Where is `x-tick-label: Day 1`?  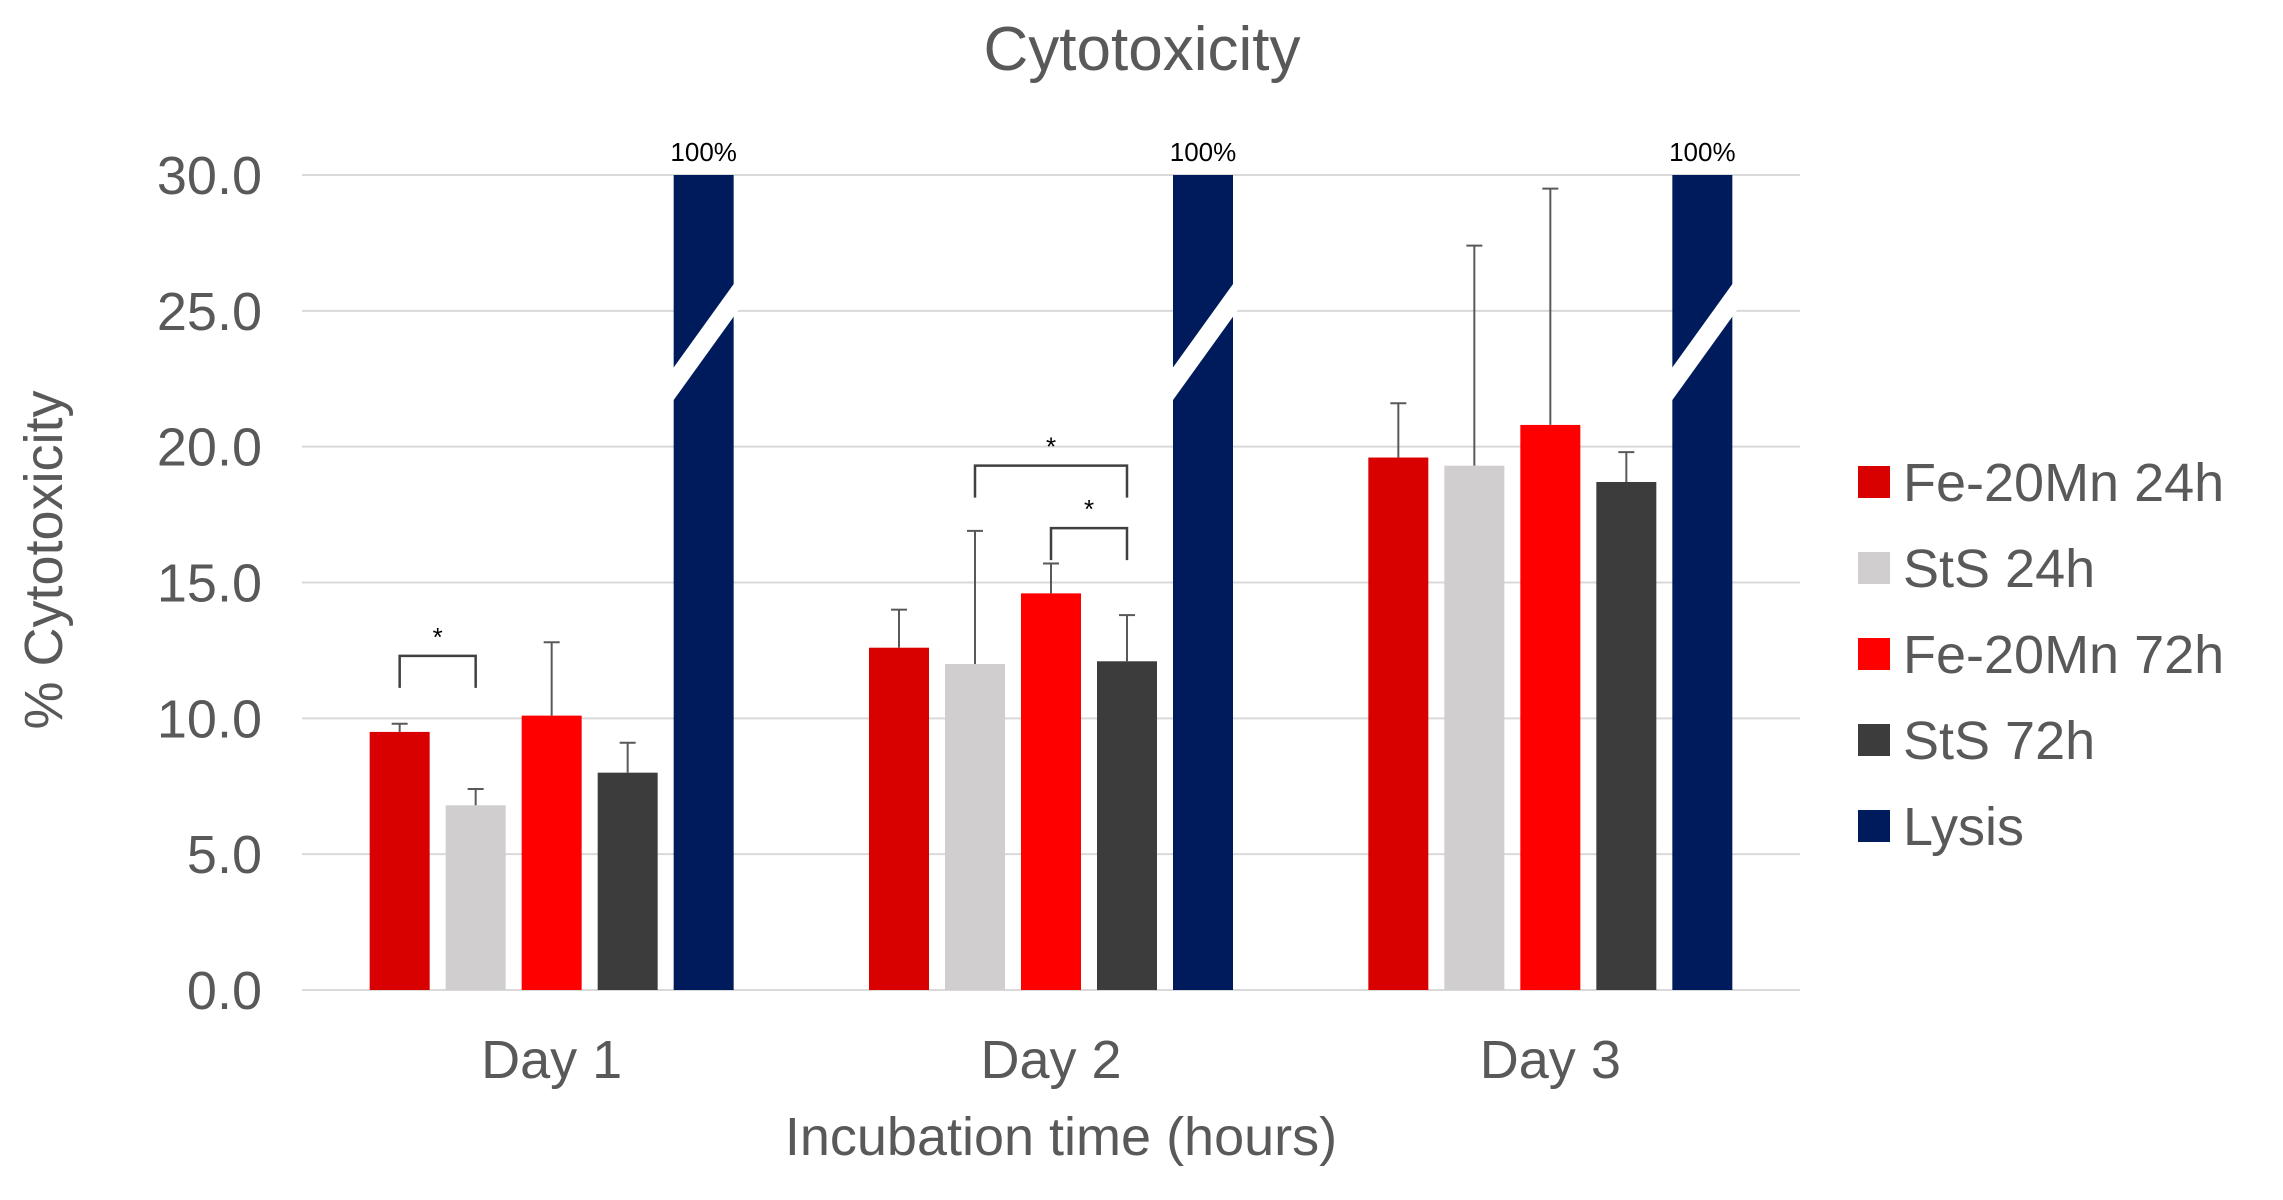
x-tick-label: Day 1 is located at coordinates (551, 1060).